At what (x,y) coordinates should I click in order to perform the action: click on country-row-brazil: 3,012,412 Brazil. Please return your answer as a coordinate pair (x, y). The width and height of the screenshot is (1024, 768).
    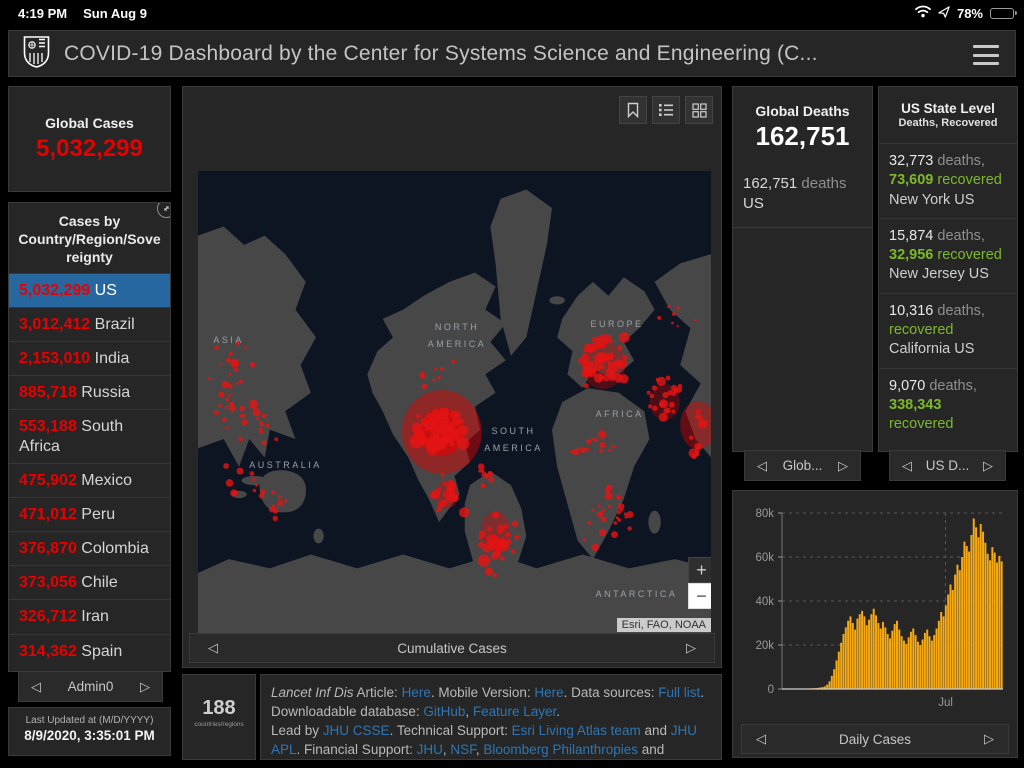
    Looking at the image, I should click on (89, 323).